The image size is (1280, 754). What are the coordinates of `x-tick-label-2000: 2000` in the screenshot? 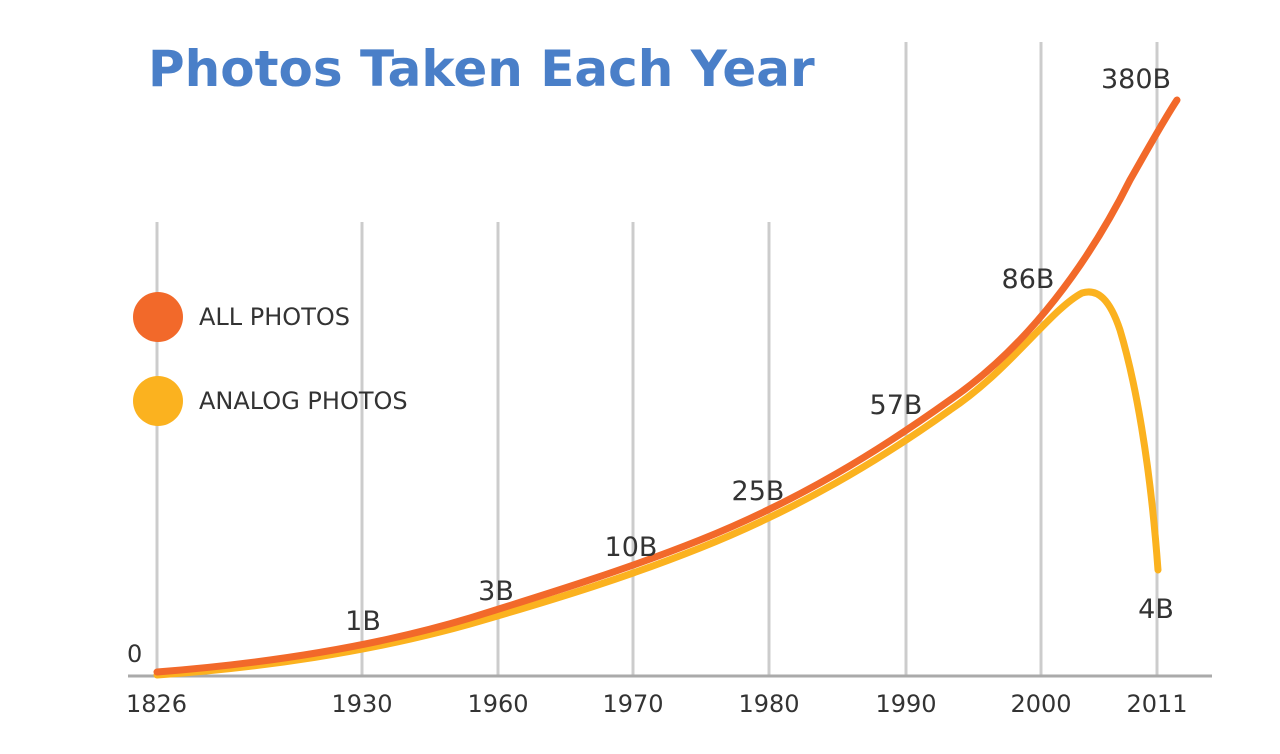 It's located at (1040, 704).